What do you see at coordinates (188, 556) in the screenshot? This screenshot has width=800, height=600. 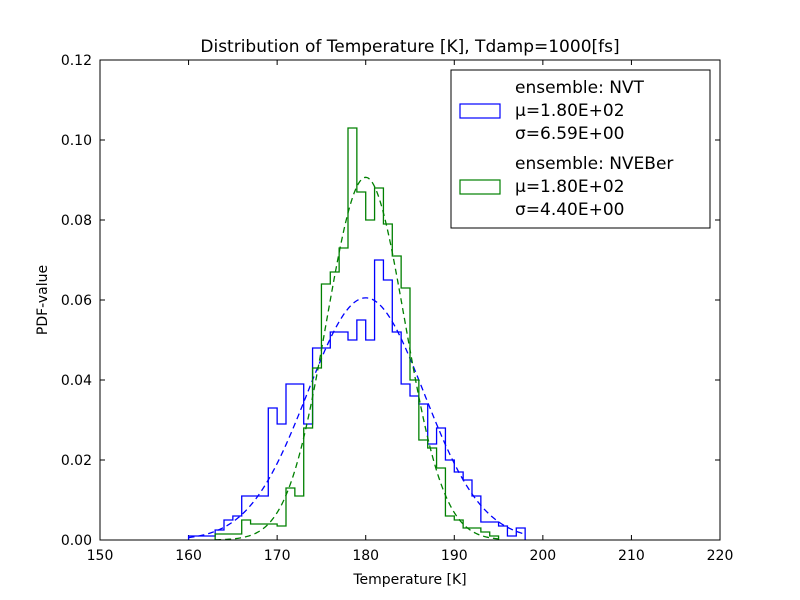 I see `x-tick-label: 160` at bounding box center [188, 556].